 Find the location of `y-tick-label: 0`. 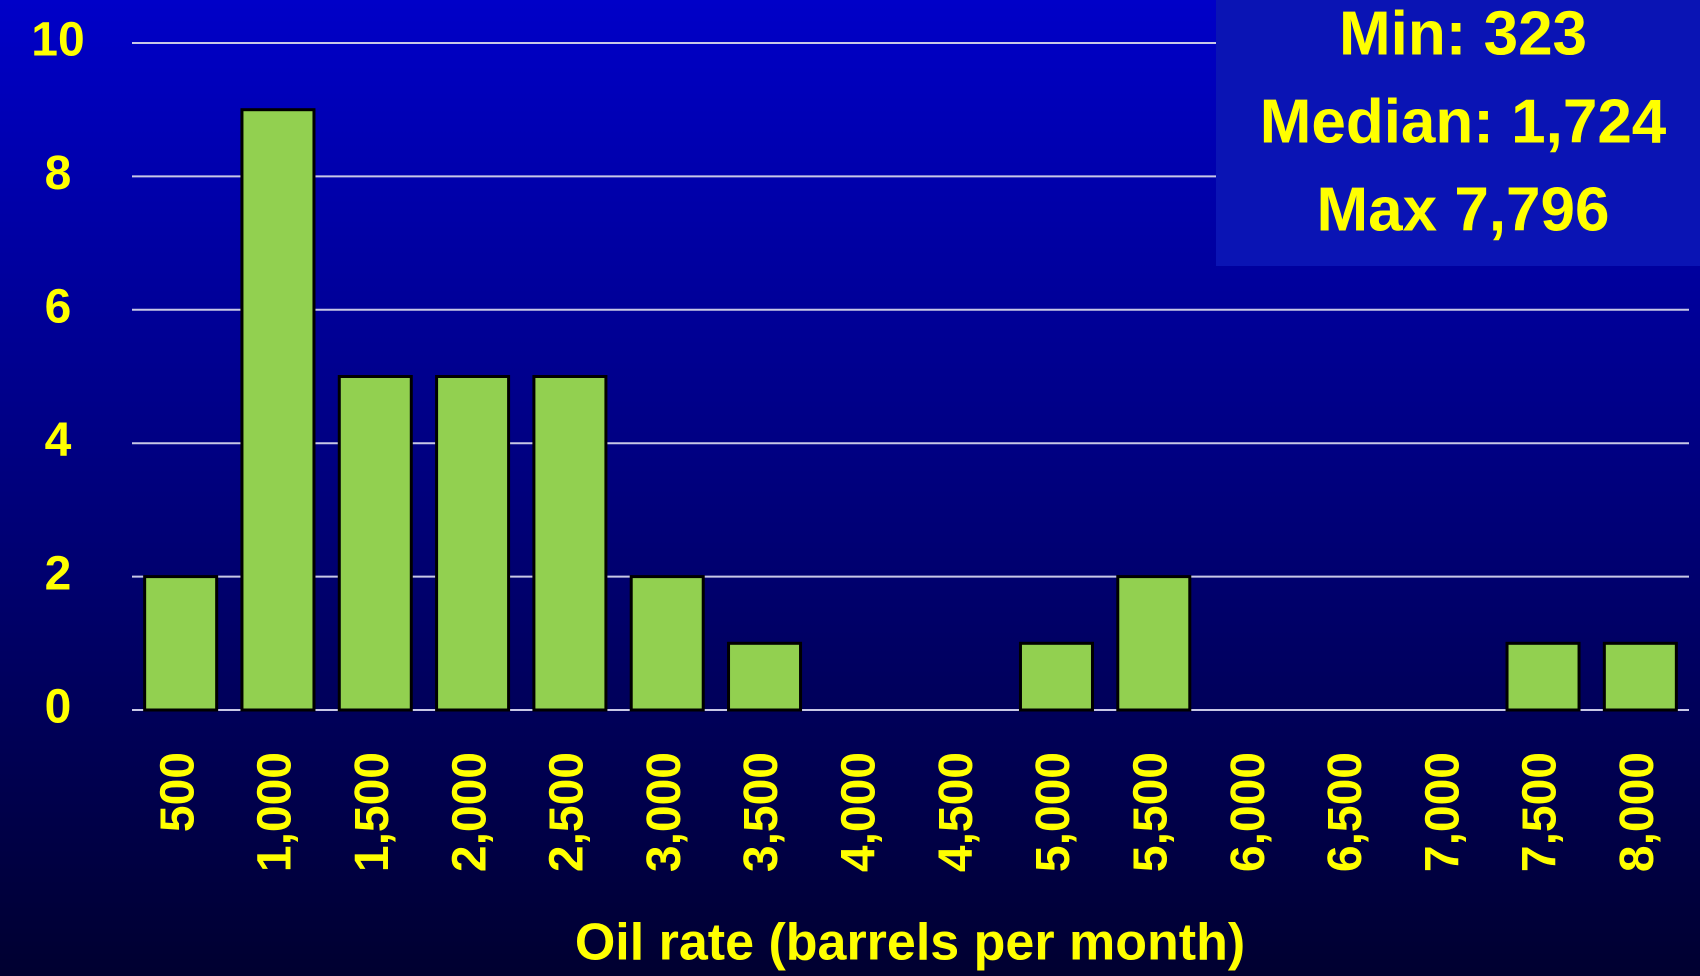

y-tick-label: 0 is located at coordinates (58, 707).